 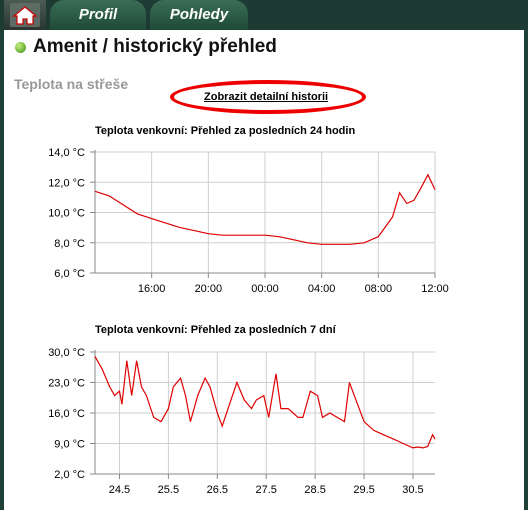 I want to click on y-tick-label: 8,0 °C, so click(x=69, y=244).